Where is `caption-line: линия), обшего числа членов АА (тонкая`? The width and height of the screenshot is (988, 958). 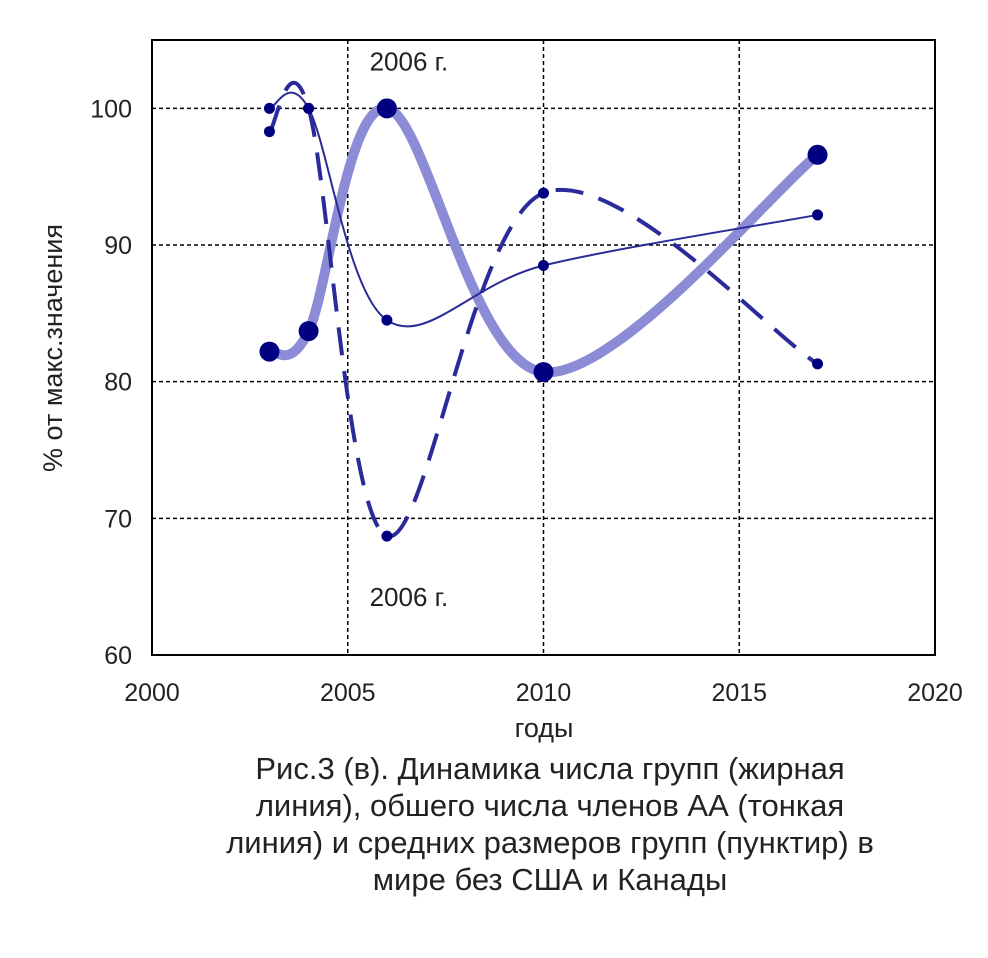 caption-line: линия), обшего числа членов АА (тонкая is located at coordinates (550, 805).